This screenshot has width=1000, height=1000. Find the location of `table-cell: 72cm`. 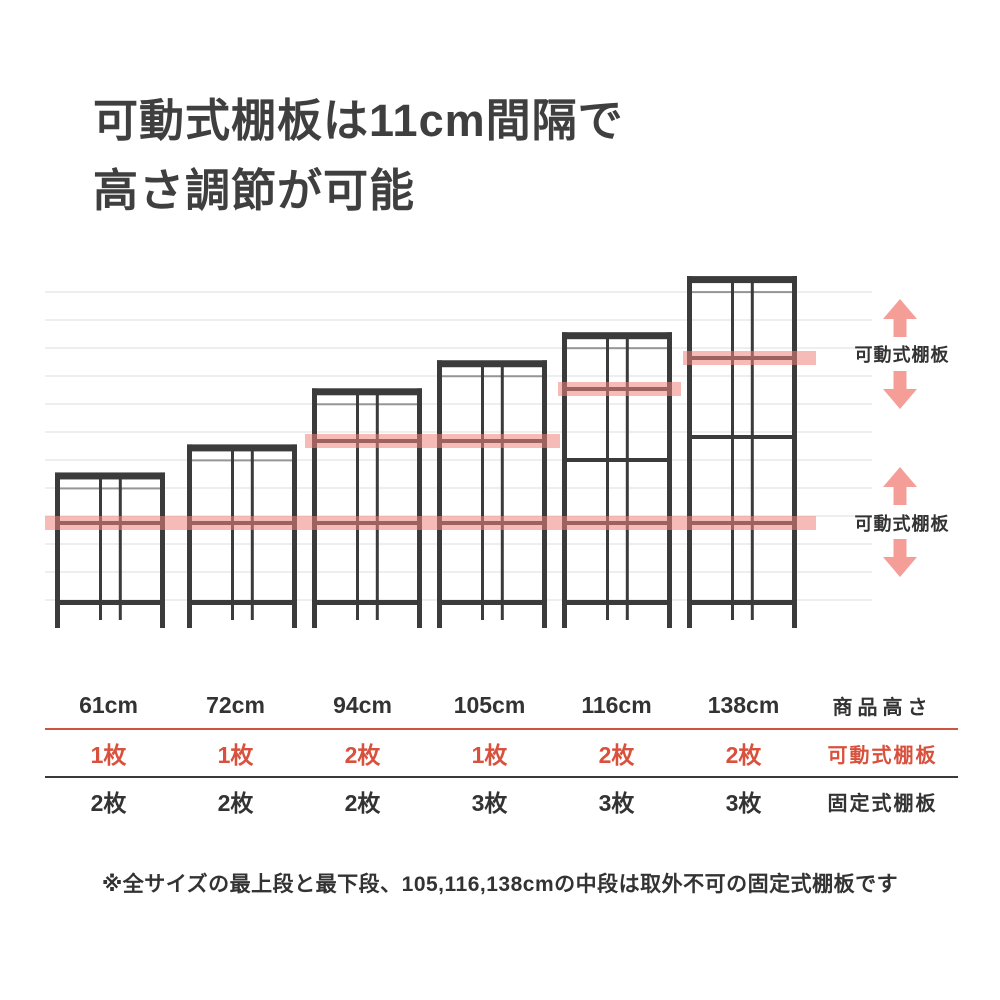

table-cell: 72cm is located at coordinates (235, 704).